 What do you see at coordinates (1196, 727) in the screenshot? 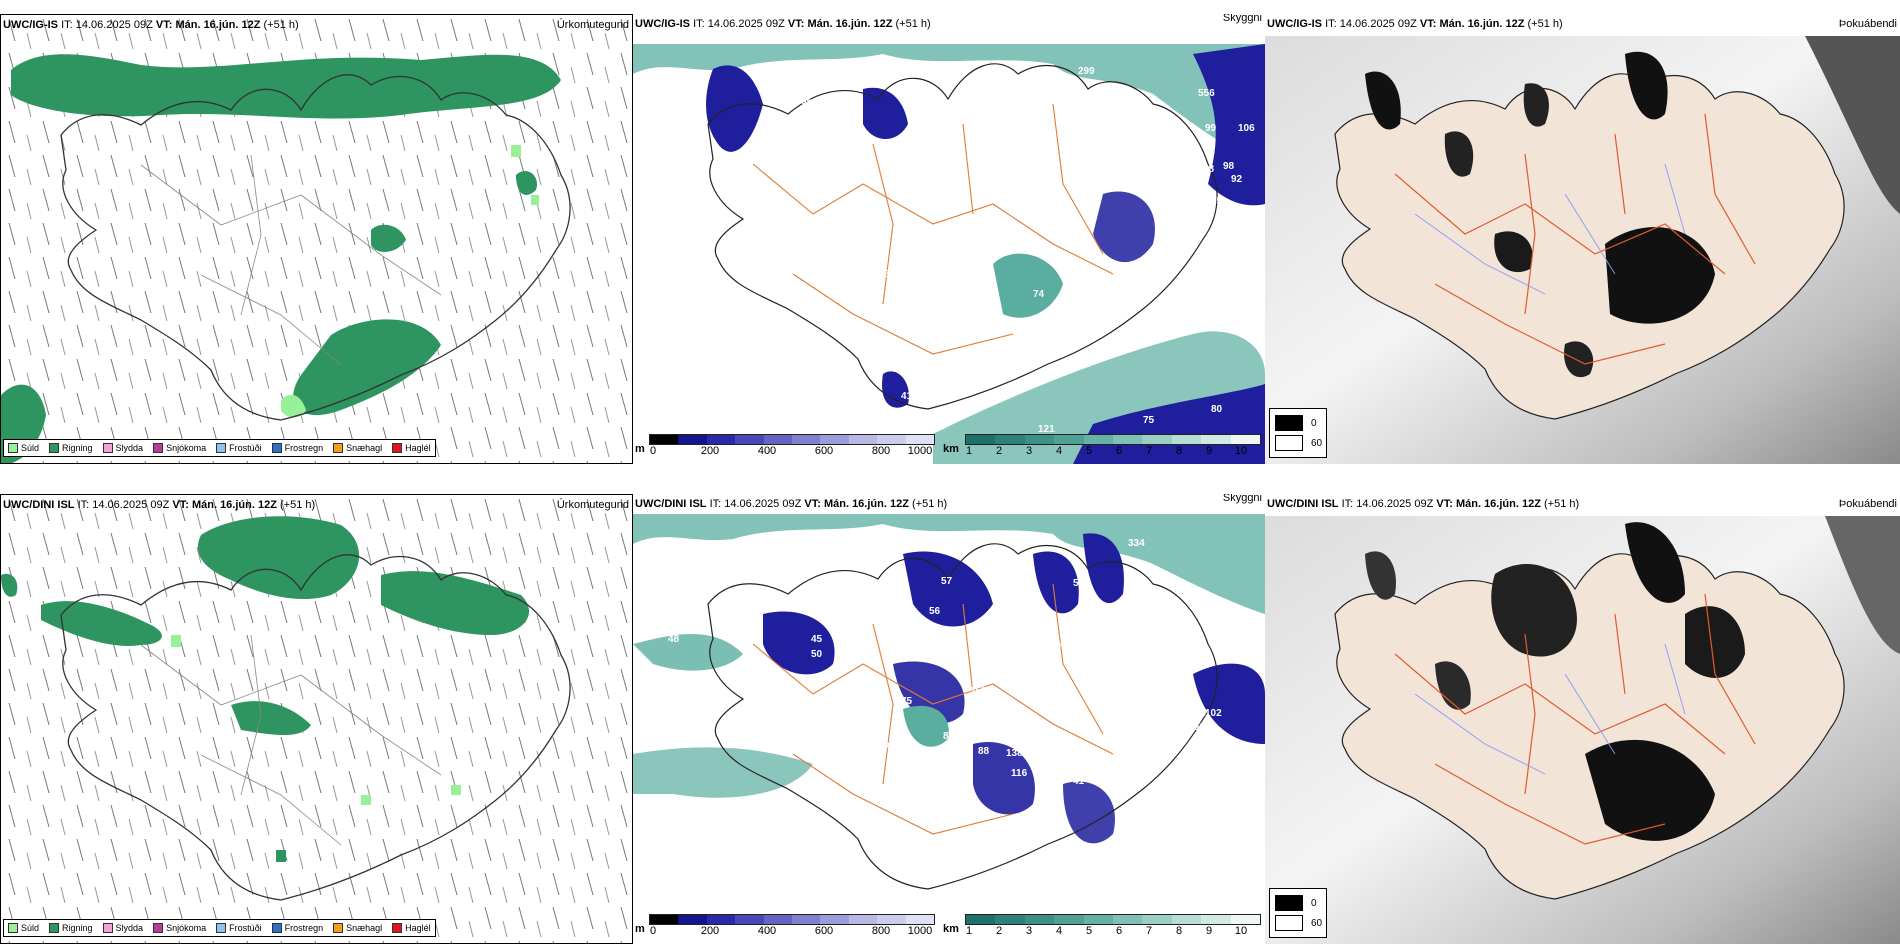
I see `visibility-label: 106` at bounding box center [1196, 727].